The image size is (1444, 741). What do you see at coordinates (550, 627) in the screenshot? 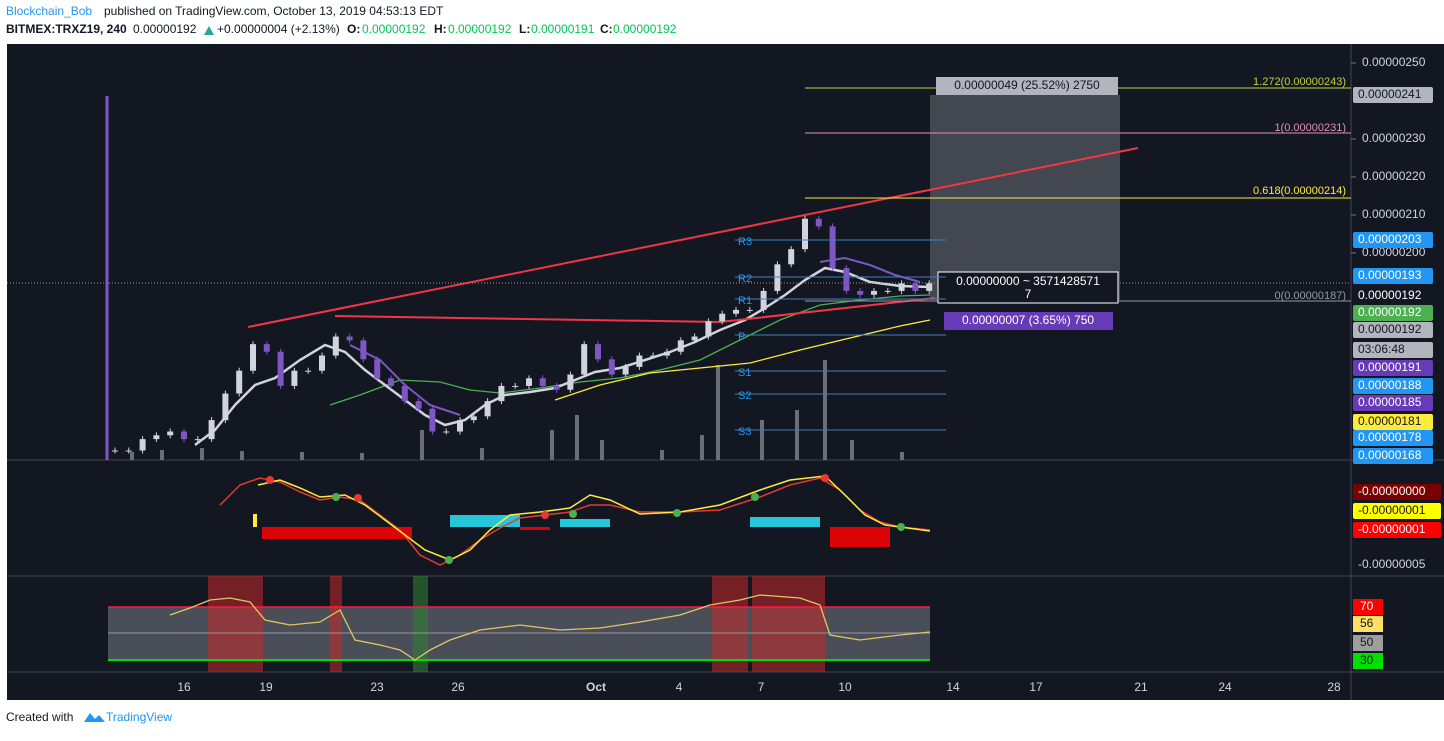
I see `rsi-line` at bounding box center [550, 627].